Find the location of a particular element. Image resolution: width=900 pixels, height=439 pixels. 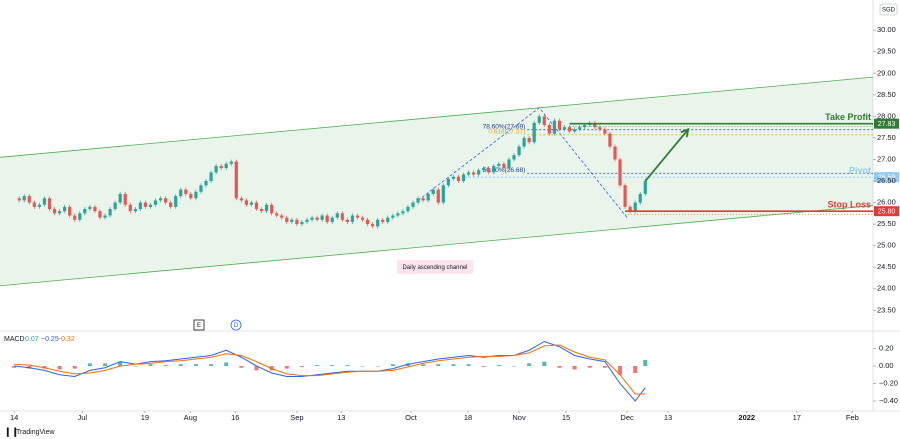

macd-line is located at coordinates (330, 369).